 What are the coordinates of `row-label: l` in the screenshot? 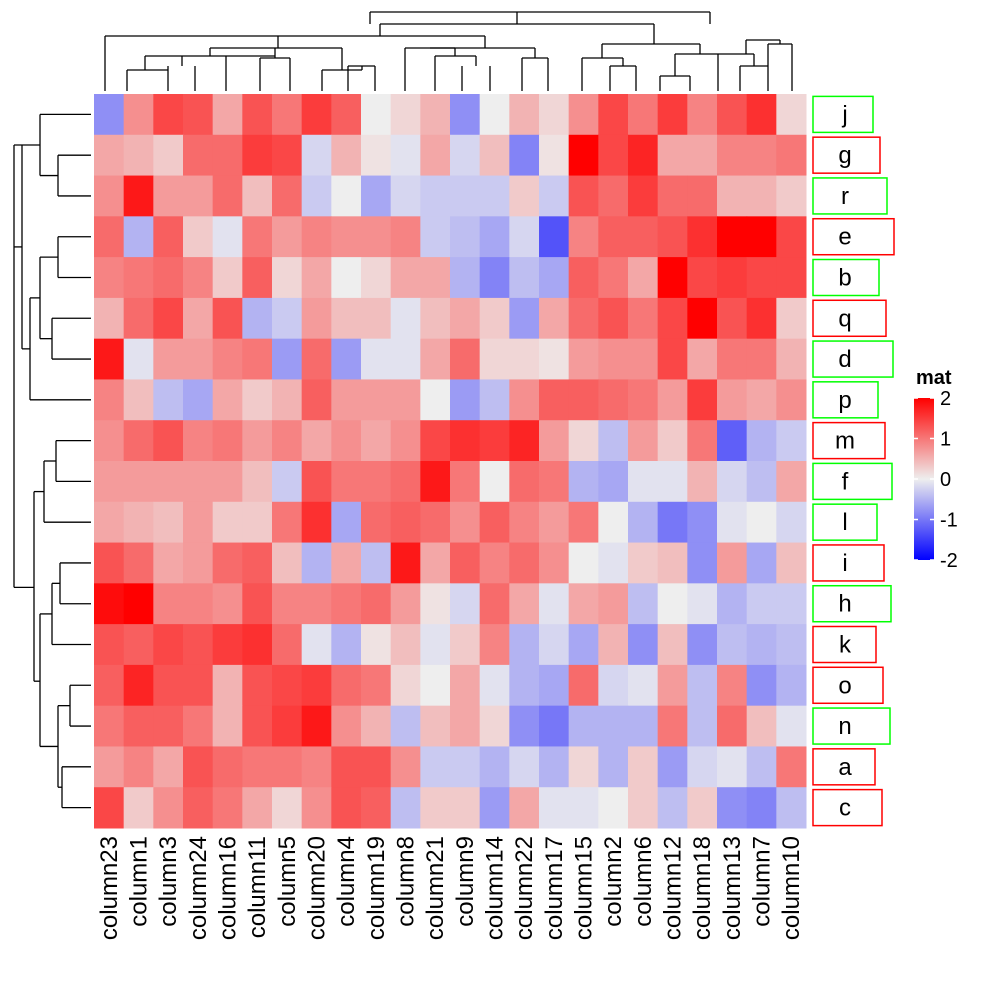 It's located at (844, 522).